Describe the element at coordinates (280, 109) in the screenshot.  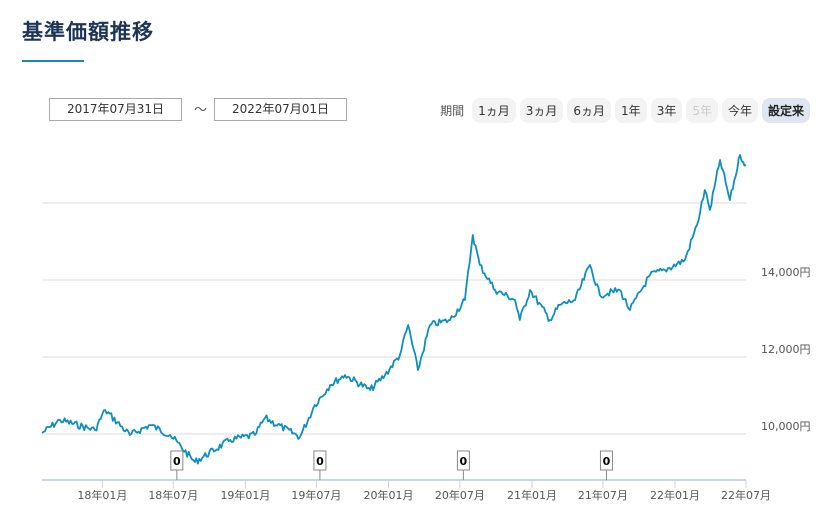
I see `end-date-input: 2022年07月01日` at that location.